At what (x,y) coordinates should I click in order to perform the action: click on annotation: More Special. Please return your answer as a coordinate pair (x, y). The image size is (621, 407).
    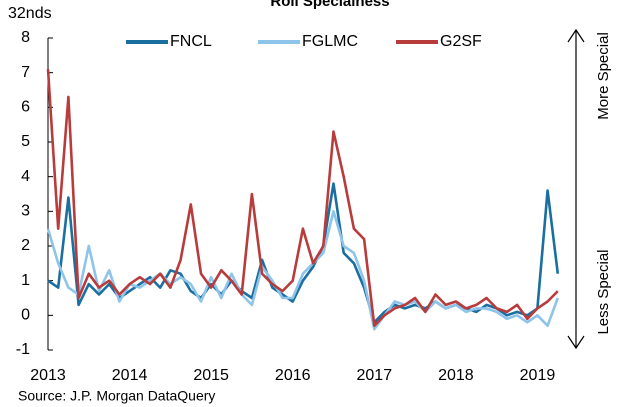
    Looking at the image, I should click on (603, 76).